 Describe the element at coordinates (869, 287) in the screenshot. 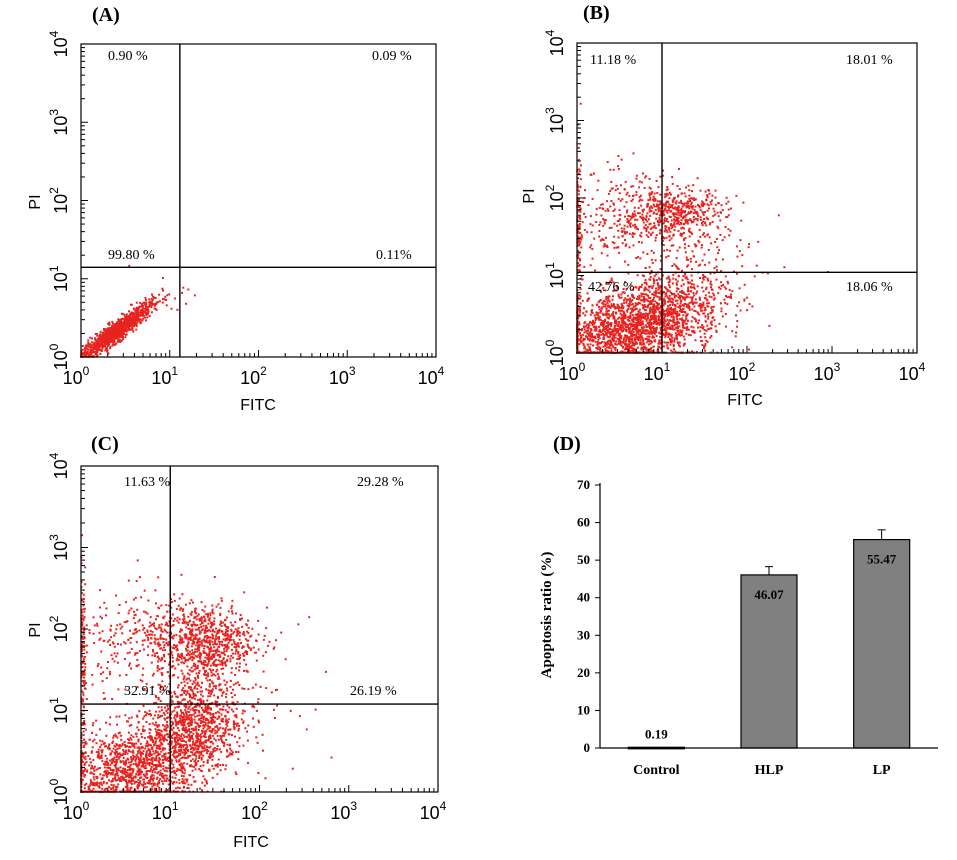

I see `panel-b-quadrant-lower-right: 18.06 %` at that location.